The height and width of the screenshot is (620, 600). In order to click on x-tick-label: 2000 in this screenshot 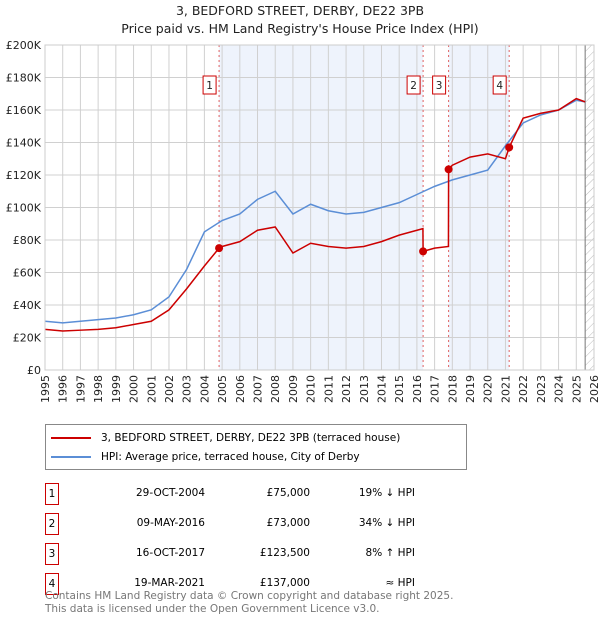, I will do `click(134, 389)`.